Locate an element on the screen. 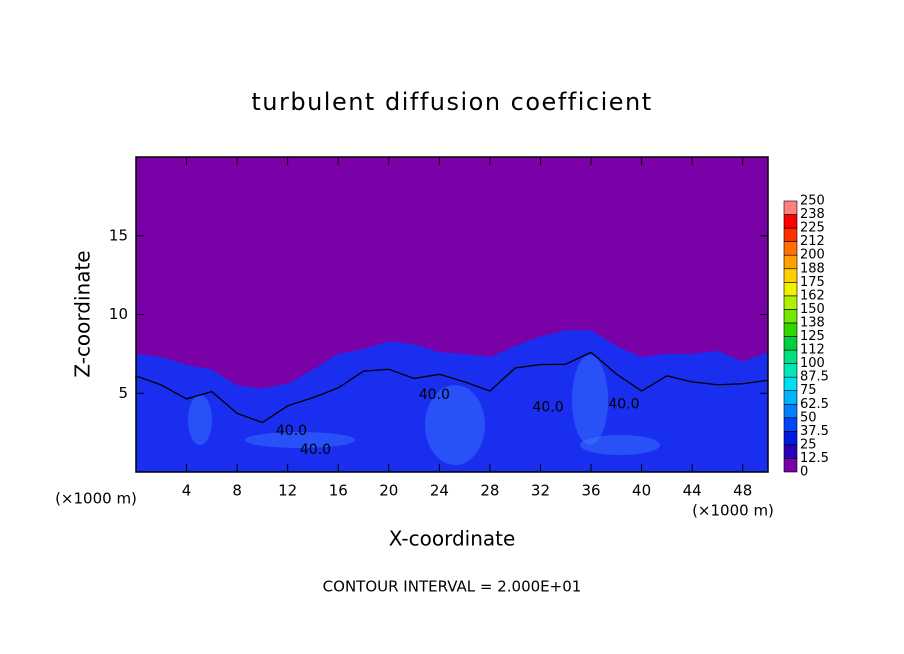  colorbar-label: 100 is located at coordinates (812, 363).